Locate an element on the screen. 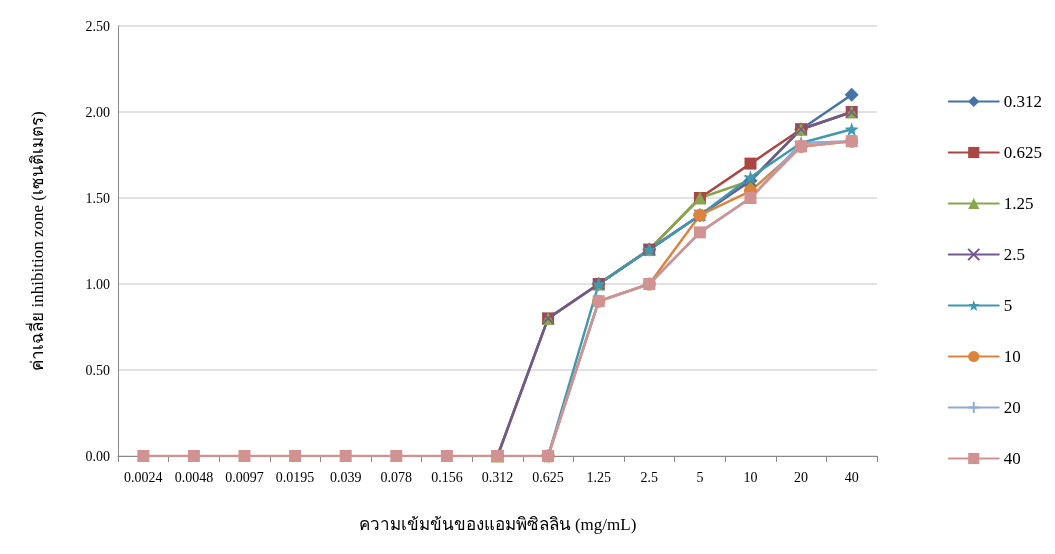 The image size is (1055, 554). x-tick-label: 1.25 is located at coordinates (598, 477).